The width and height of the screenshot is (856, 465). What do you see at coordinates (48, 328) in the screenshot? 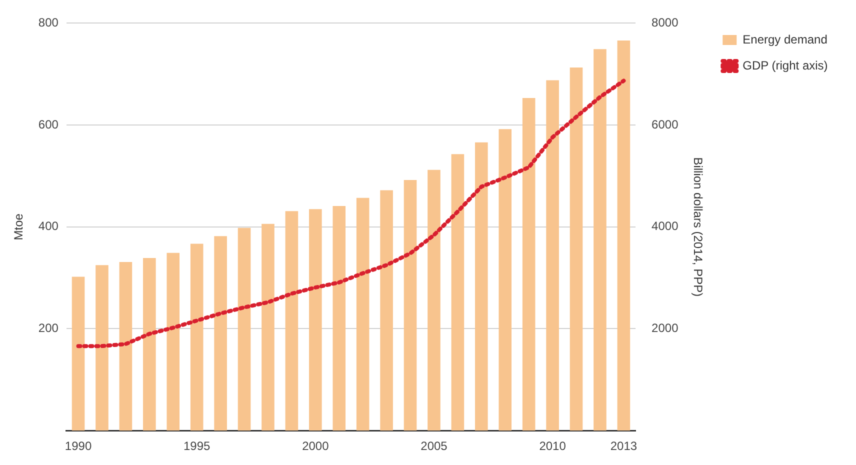
I see `y-tick-label: 200` at bounding box center [48, 328].